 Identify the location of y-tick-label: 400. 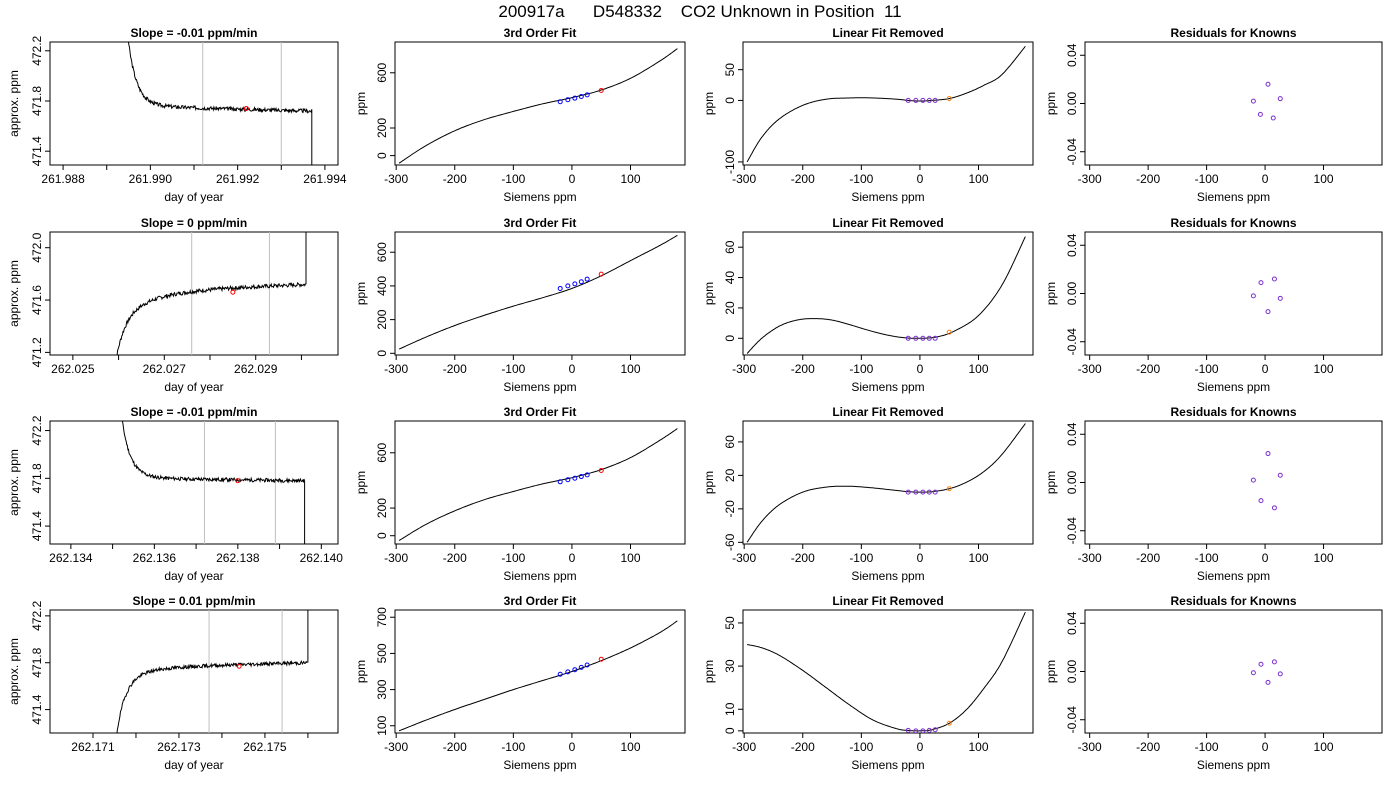
(382, 286).